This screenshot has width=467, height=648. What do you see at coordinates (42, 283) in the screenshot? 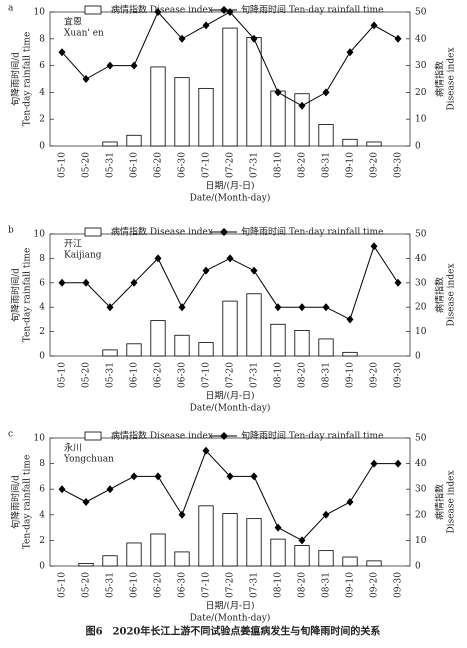
I see `y-tick-label: 6` at bounding box center [42, 283].